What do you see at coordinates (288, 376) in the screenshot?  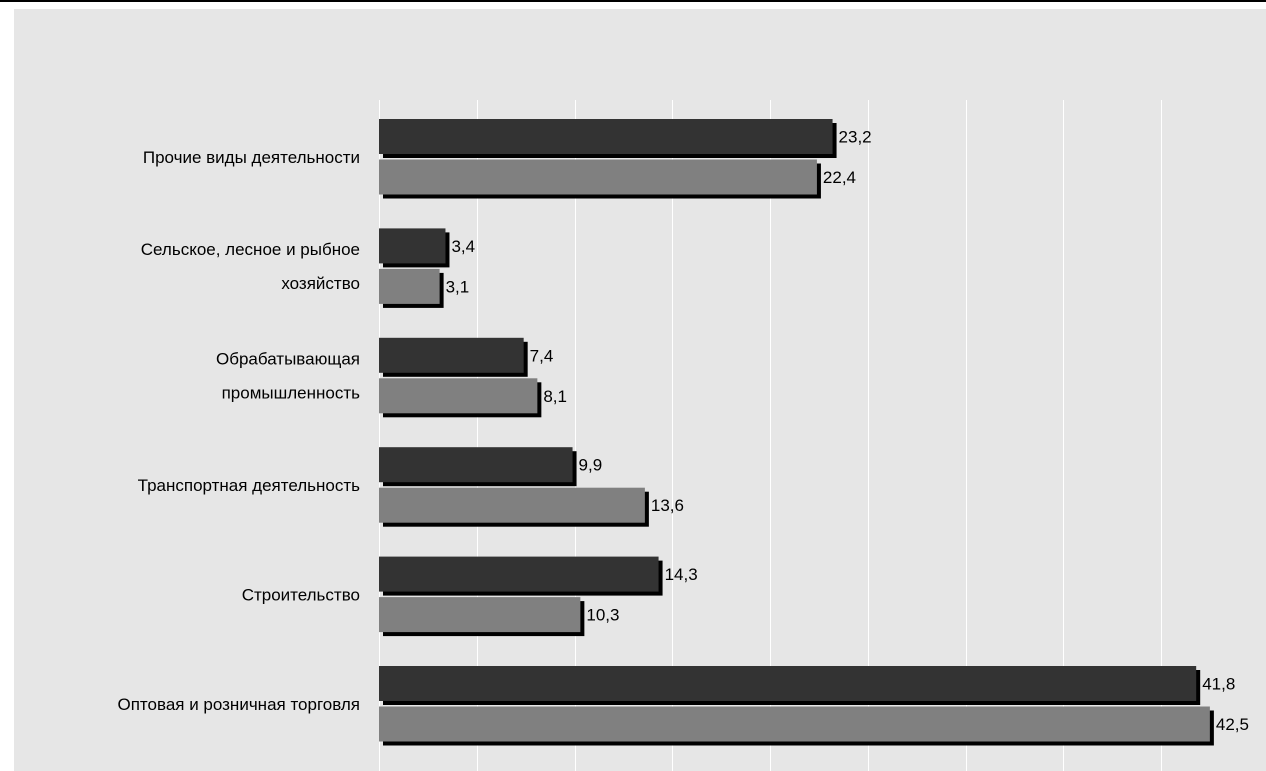 I see `category-label-2: Обрабатывающая промышленность` at bounding box center [288, 376].